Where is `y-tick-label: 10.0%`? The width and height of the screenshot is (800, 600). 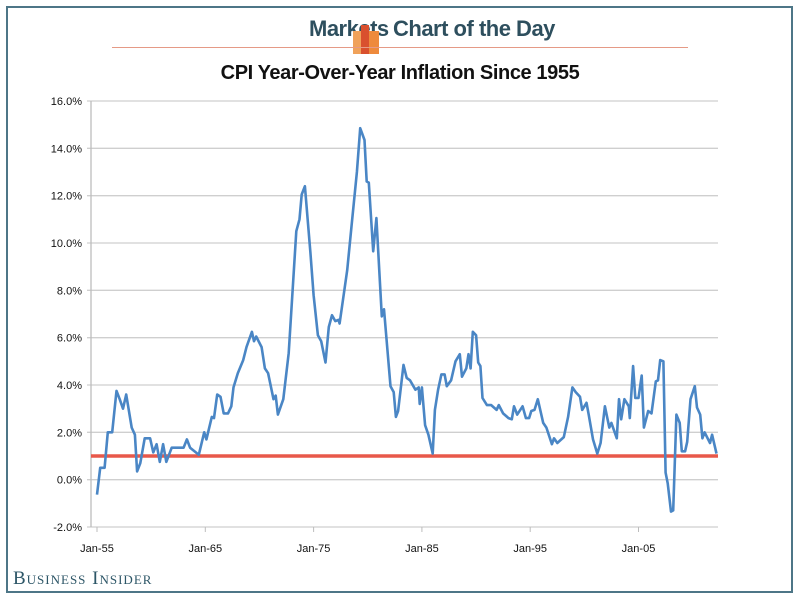
y-tick-label: 10.0% is located at coordinates (66, 244).